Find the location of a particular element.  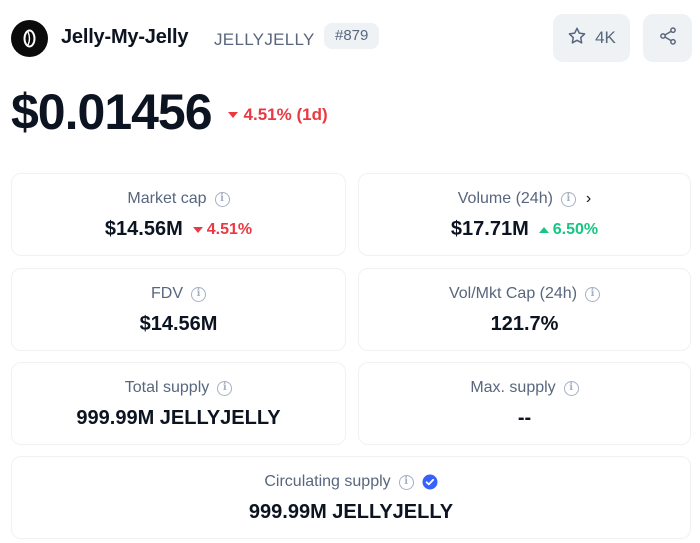

share-button is located at coordinates (667, 38).